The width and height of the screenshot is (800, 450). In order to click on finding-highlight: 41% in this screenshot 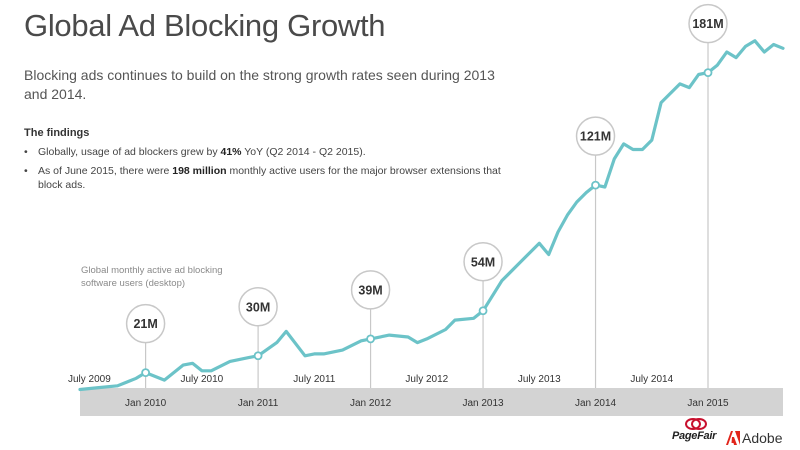, I will do `click(231, 152)`.